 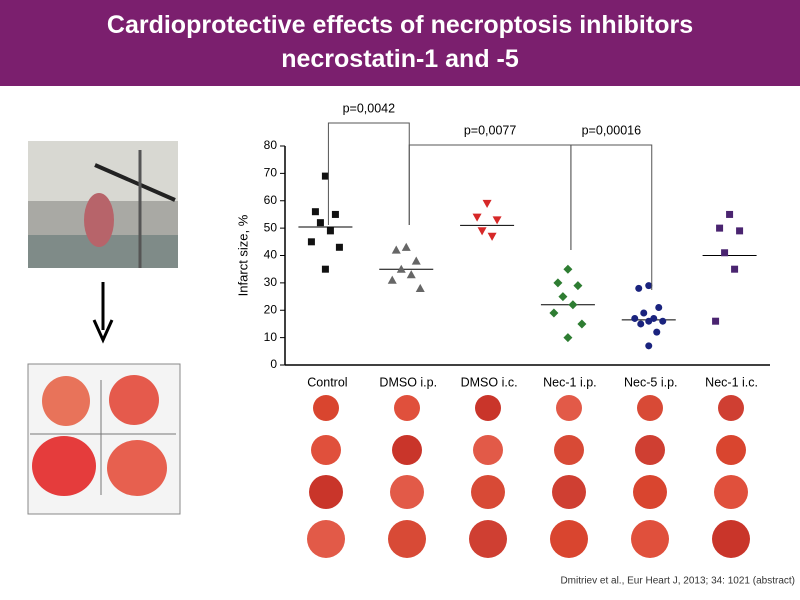 I want to click on y-tick-label: 60, so click(x=271, y=200).